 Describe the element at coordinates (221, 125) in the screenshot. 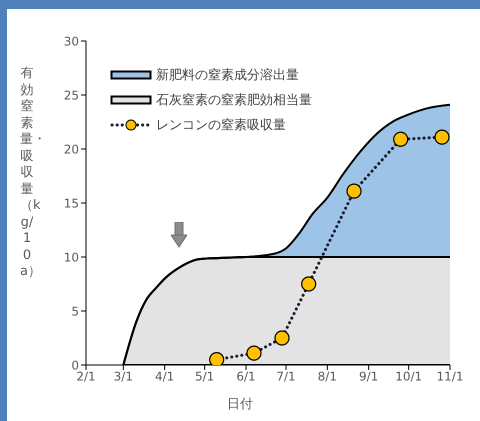

I see `legend-label: レンコンの窒素吸収量` at that location.